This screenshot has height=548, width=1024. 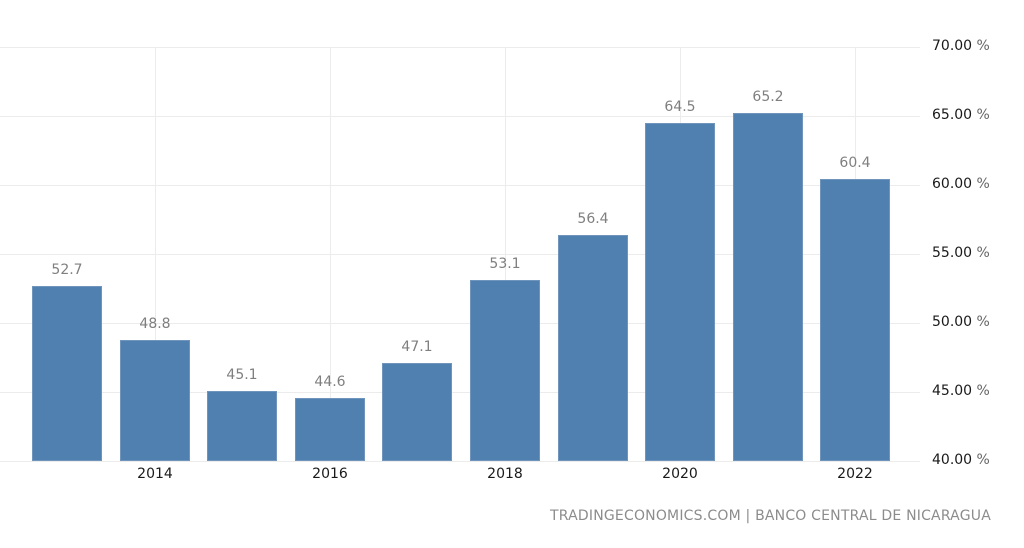 What do you see at coordinates (961, 322) in the screenshot?
I see `y-axis-tick-label: 50.00 %` at bounding box center [961, 322].